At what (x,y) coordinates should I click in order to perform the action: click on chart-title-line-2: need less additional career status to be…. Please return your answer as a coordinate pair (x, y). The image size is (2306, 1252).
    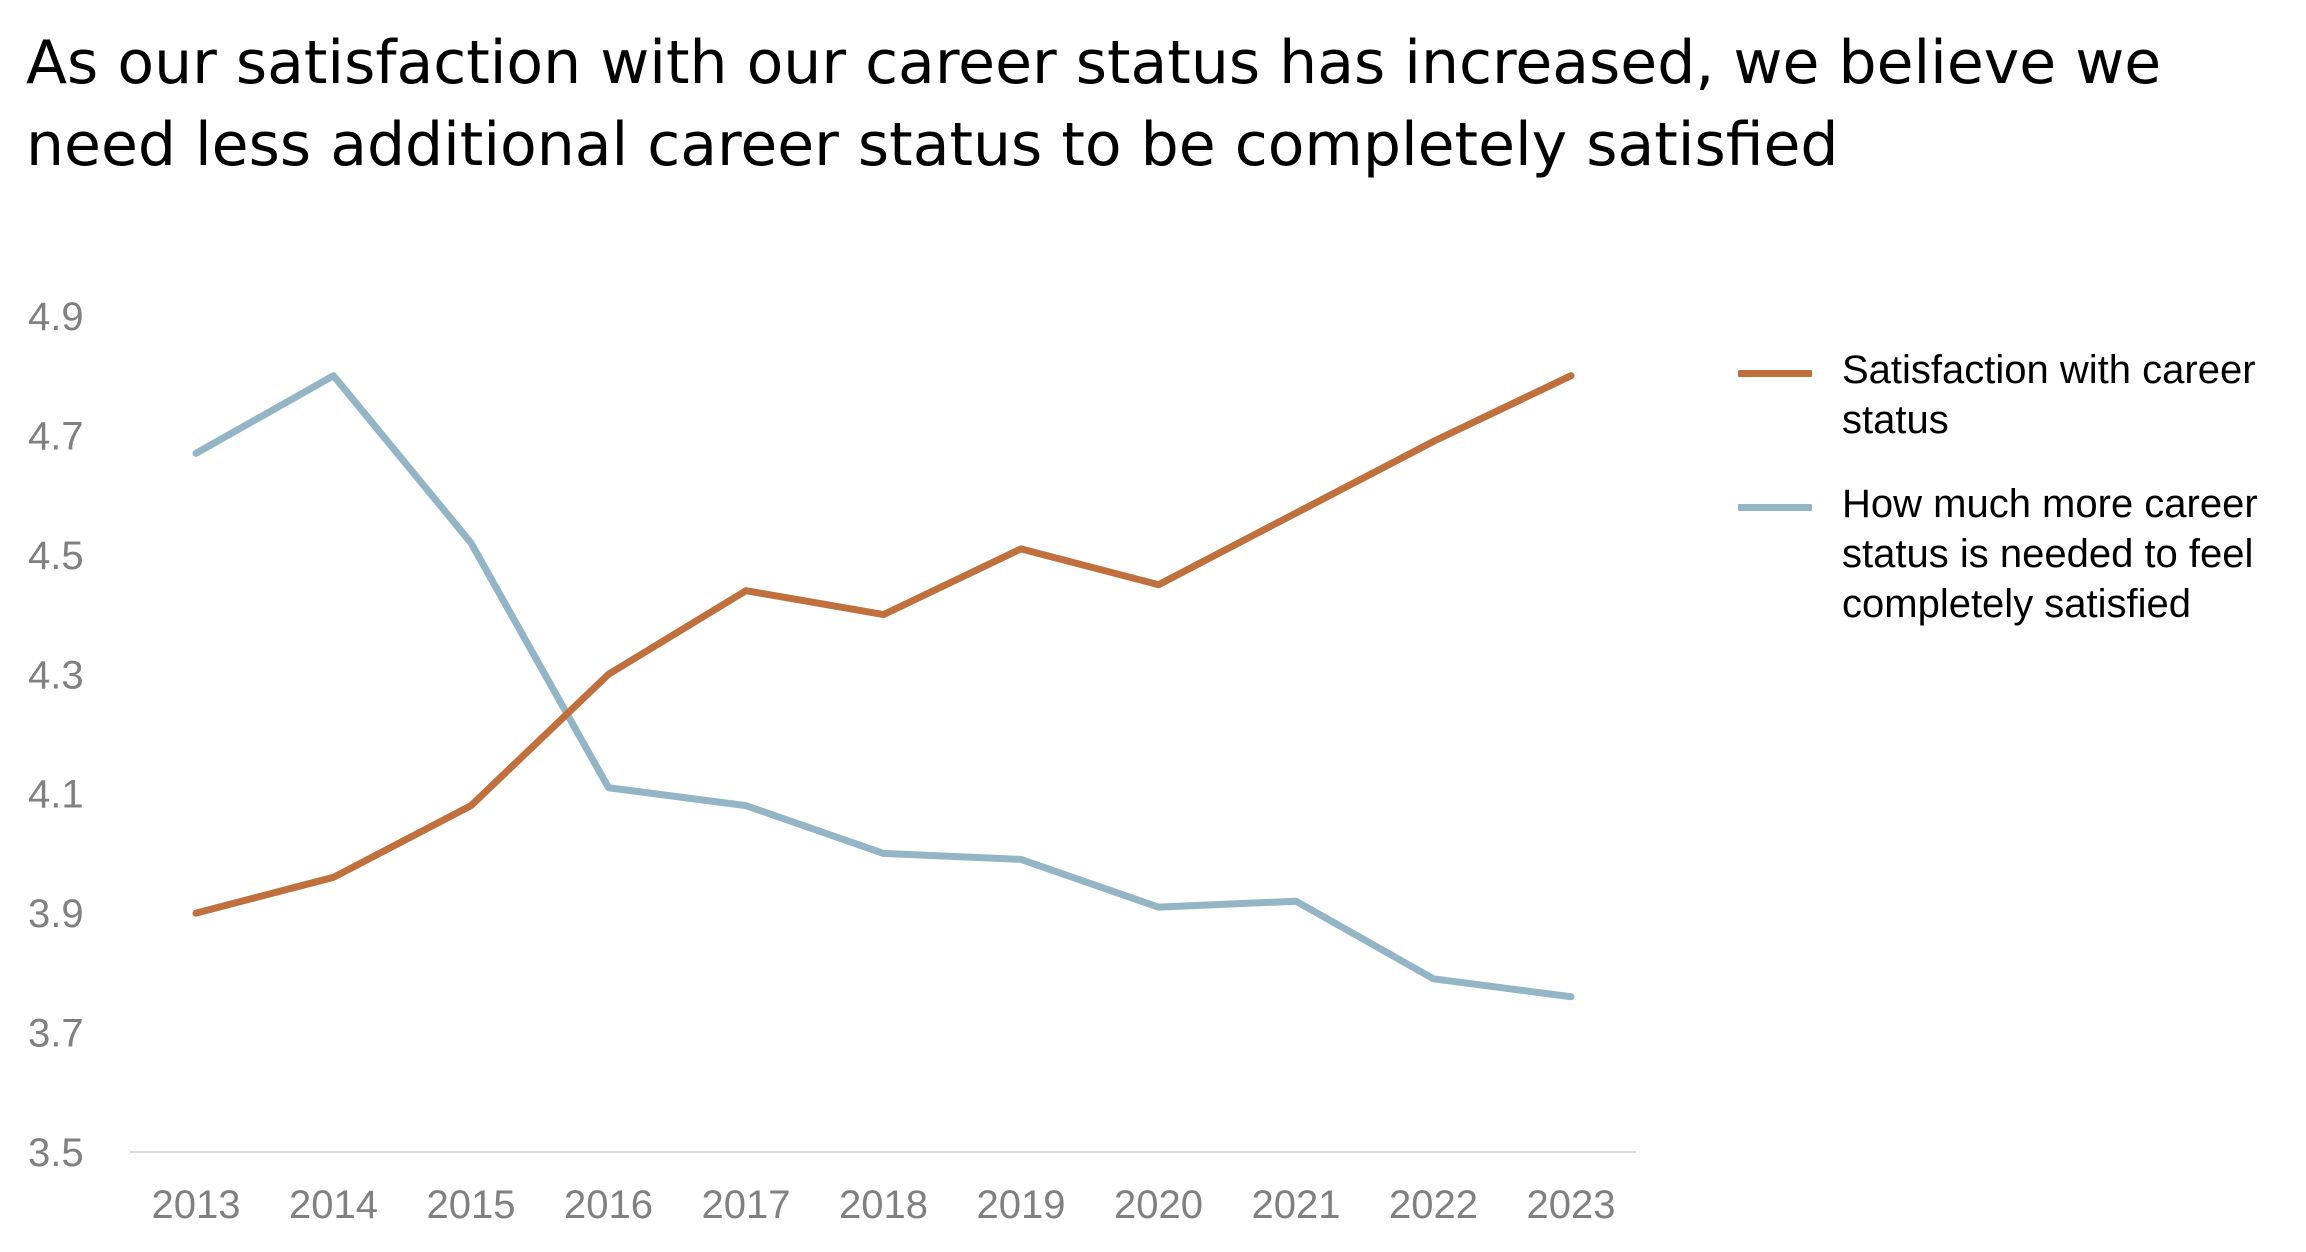
    Looking at the image, I should click on (932, 145).